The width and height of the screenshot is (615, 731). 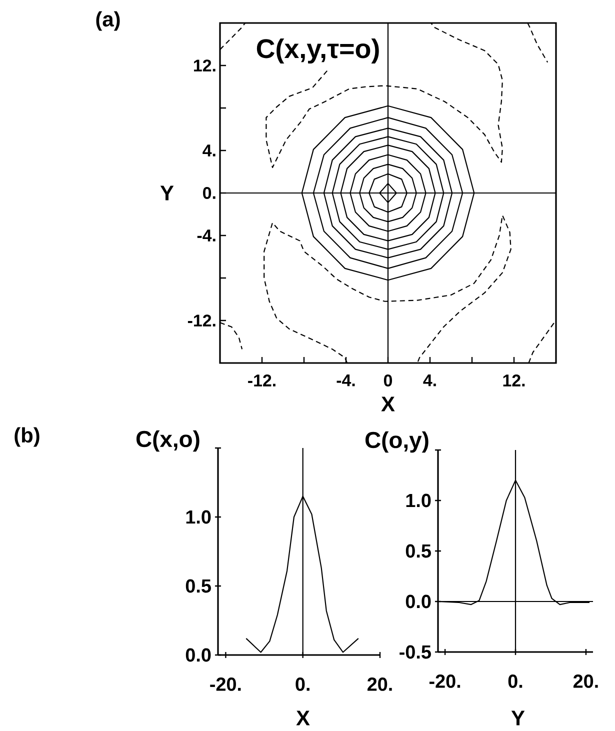 What do you see at coordinates (27, 437) in the screenshot?
I see `text: (b)` at bounding box center [27, 437].